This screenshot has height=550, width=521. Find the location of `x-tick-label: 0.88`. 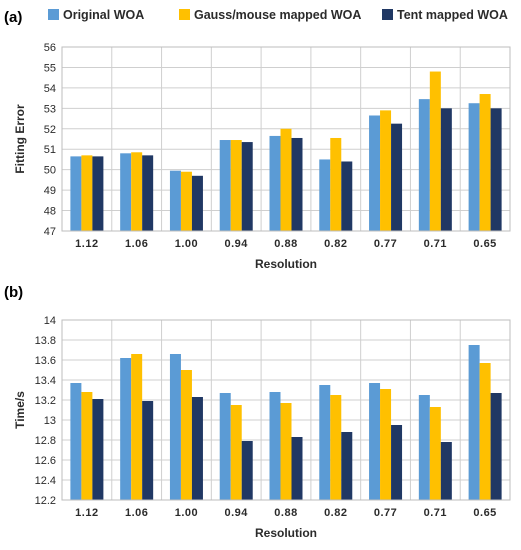

x-tick-label: 0.88 is located at coordinates (285, 244).